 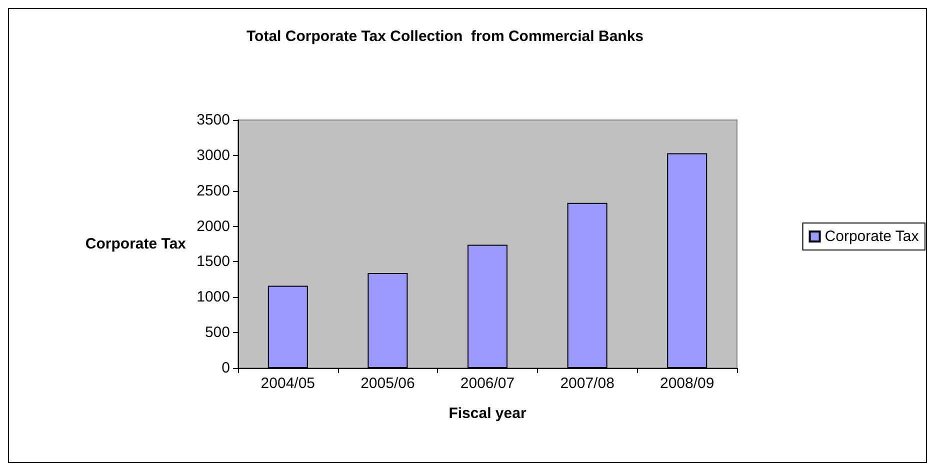 What do you see at coordinates (487, 413) in the screenshot?
I see `x-axis-title: Fiscal year` at bounding box center [487, 413].